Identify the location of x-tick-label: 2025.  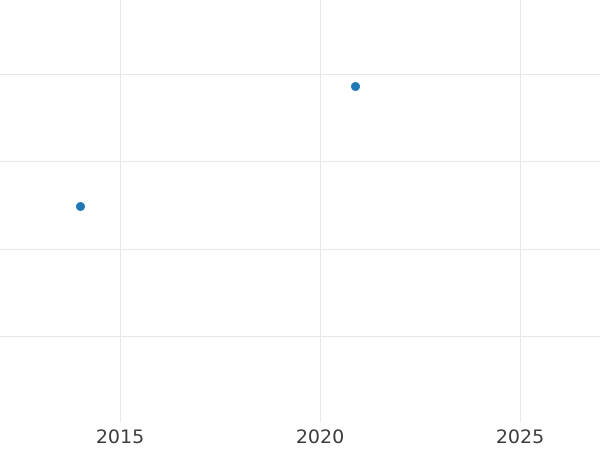
(520, 437).